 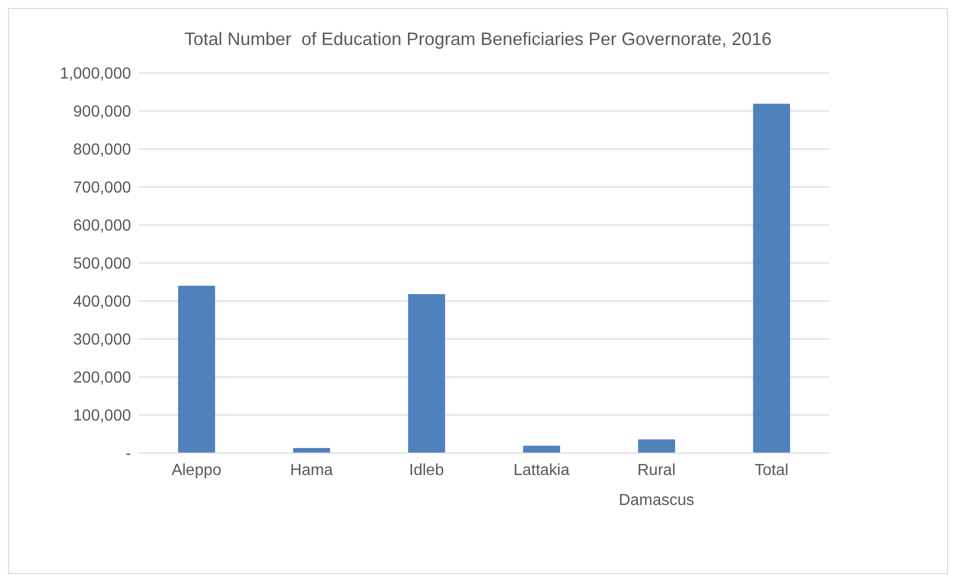 What do you see at coordinates (311, 470) in the screenshot?
I see `x-tick-label: Hama` at bounding box center [311, 470].